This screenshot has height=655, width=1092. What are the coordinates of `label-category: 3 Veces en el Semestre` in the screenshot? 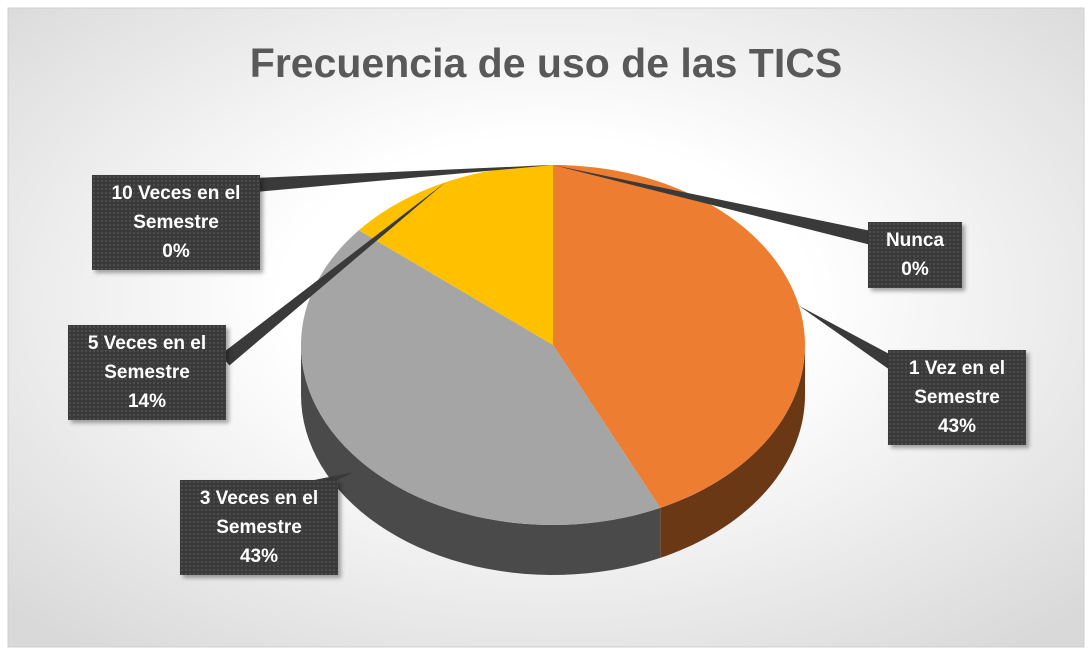 It's located at (259, 513).